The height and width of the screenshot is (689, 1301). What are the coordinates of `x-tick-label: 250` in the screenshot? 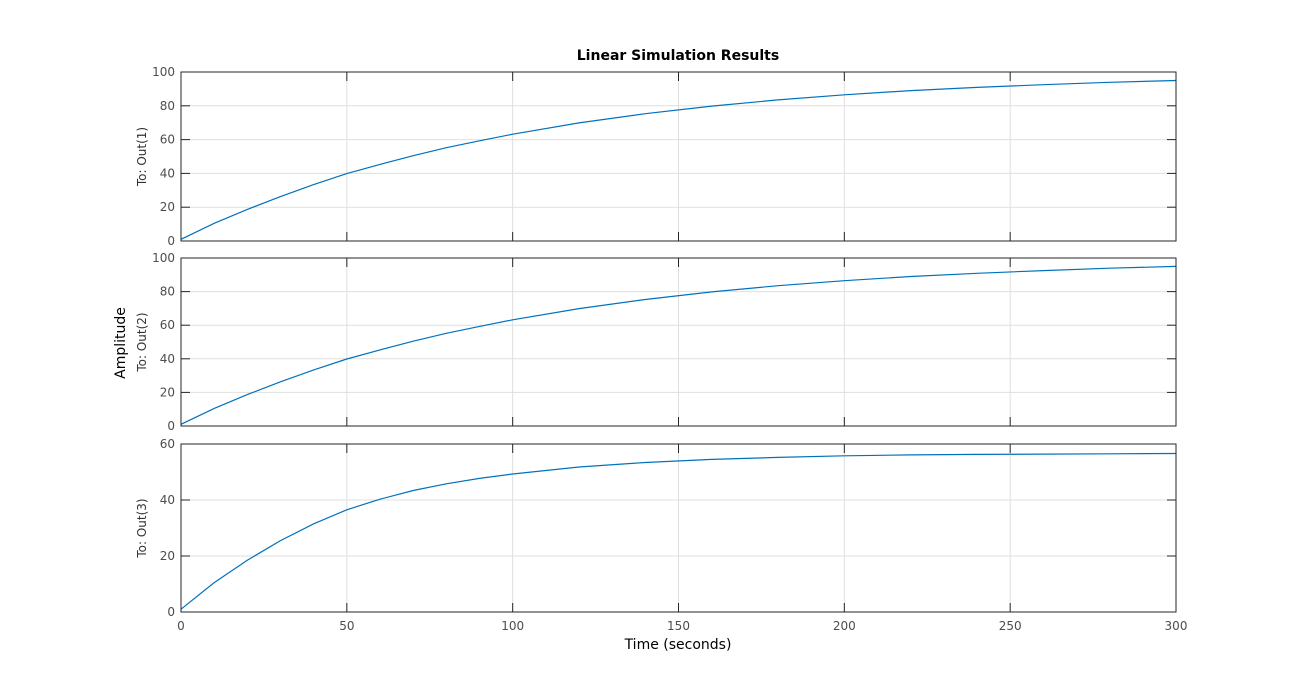 It's located at (1010, 626).